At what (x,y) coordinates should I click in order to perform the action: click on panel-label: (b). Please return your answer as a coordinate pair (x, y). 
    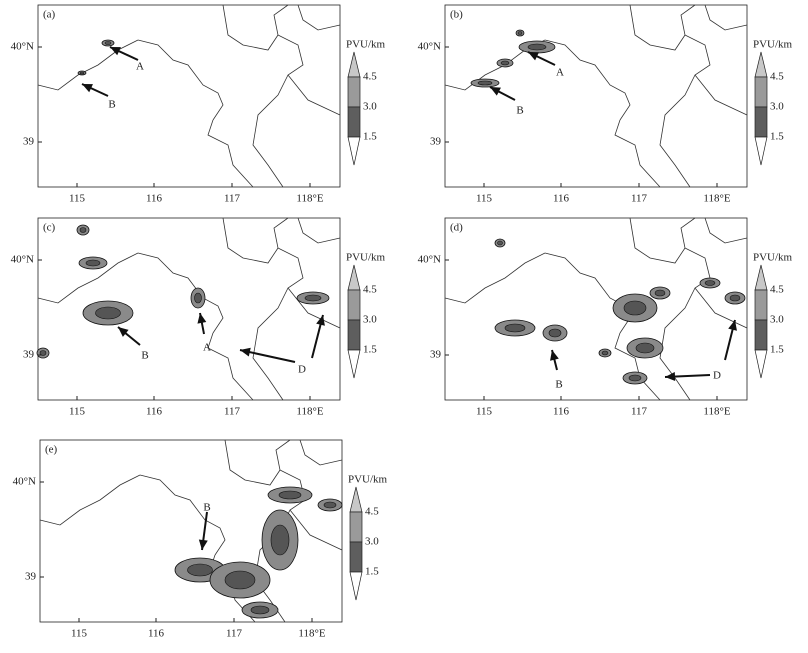
    Looking at the image, I should click on (456, 15).